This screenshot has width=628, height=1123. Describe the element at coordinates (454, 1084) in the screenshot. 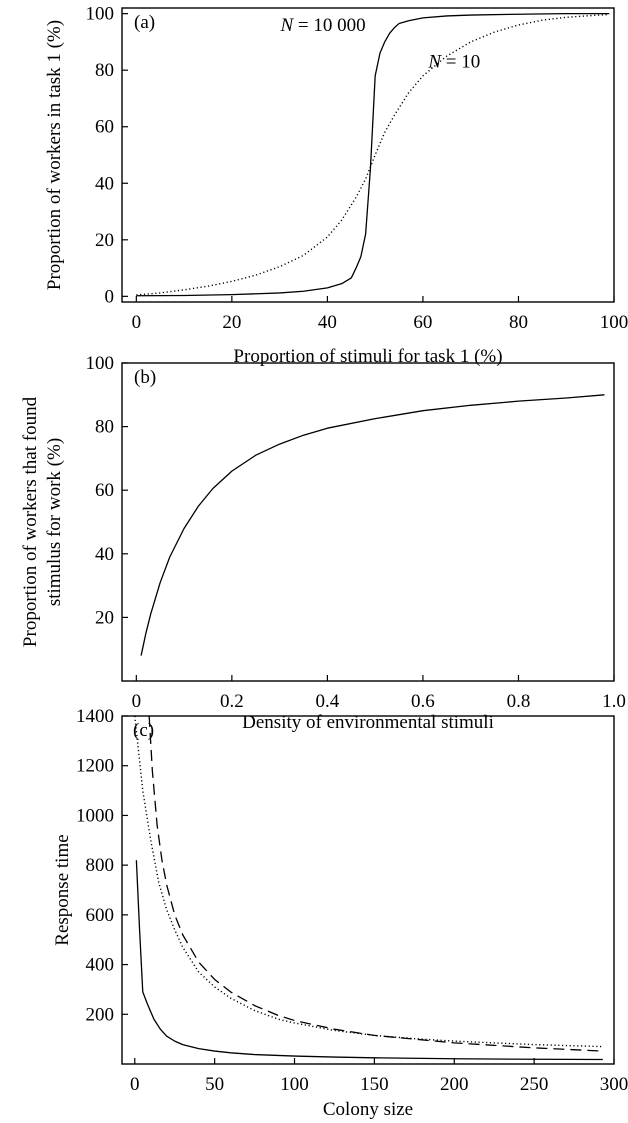

I see `x-tick-label: 200` at that location.